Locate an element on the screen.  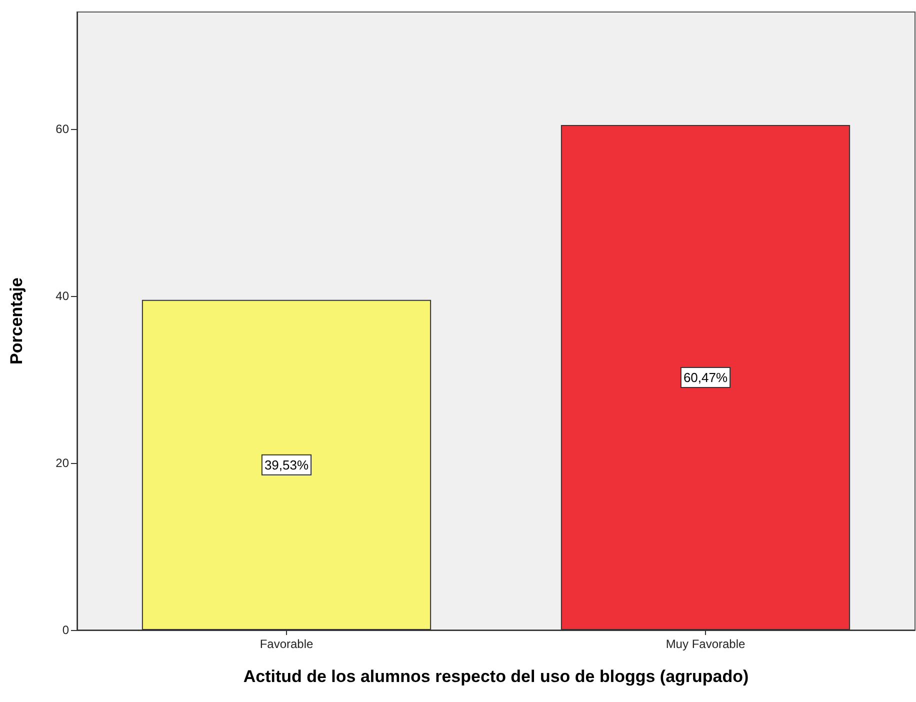
y-tick-label: 0 is located at coordinates (66, 630).